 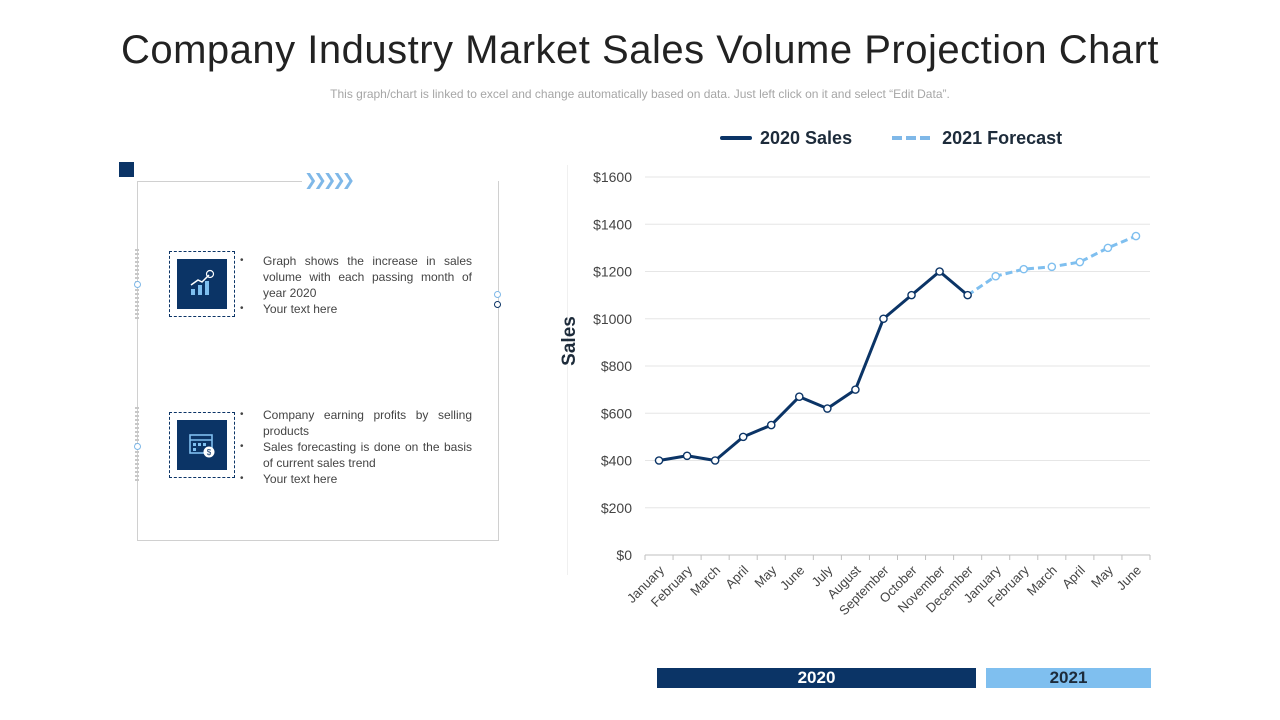 I want to click on calendar-money-icon: $, so click(x=202, y=446).